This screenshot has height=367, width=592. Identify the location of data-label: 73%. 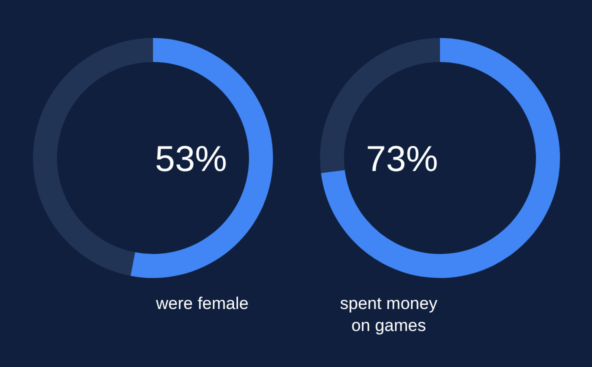
(402, 158).